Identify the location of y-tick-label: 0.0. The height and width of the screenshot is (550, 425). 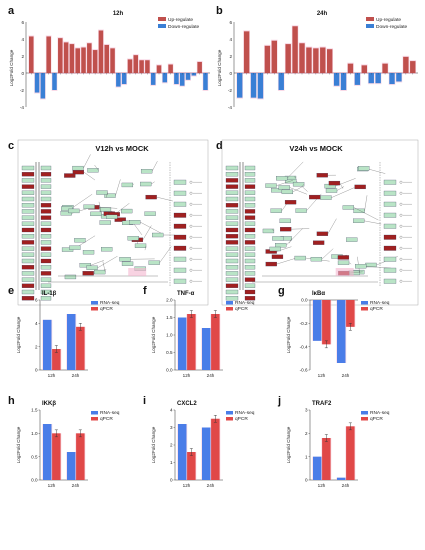
(34, 480).